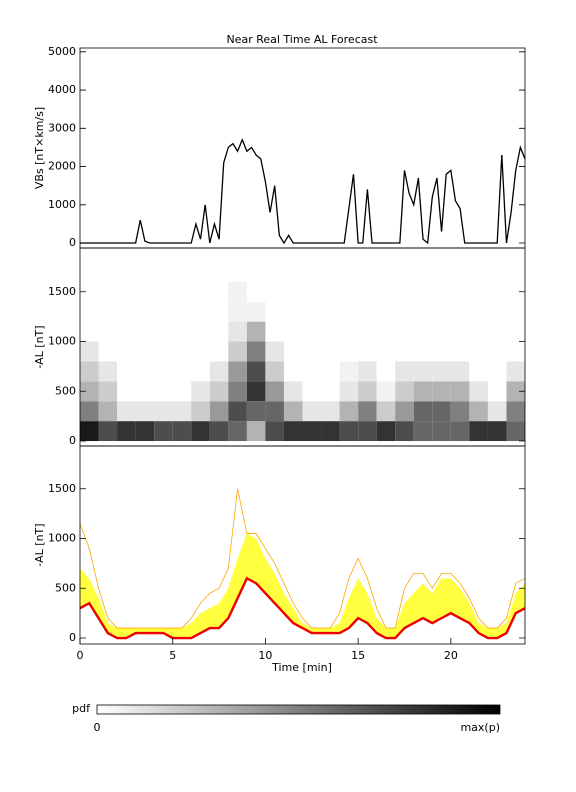 The image size is (576, 792). What do you see at coordinates (298, 709) in the screenshot?
I see `colorbar` at bounding box center [298, 709].